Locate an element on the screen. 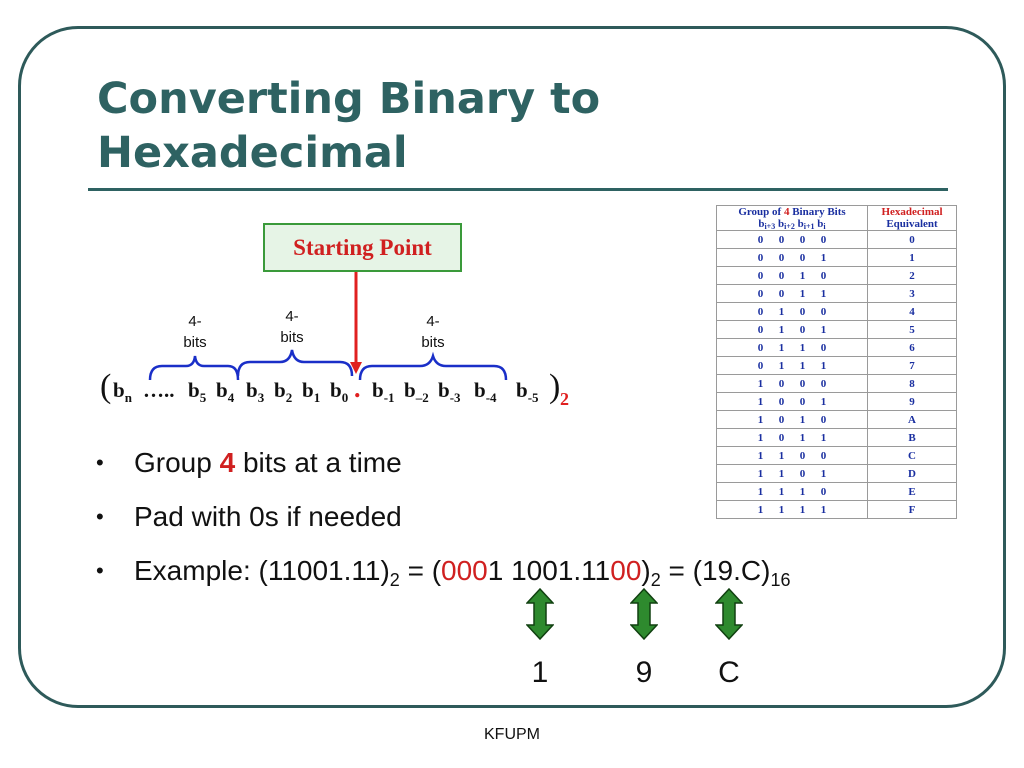  hex-value-cell: 5 is located at coordinates (912, 329).